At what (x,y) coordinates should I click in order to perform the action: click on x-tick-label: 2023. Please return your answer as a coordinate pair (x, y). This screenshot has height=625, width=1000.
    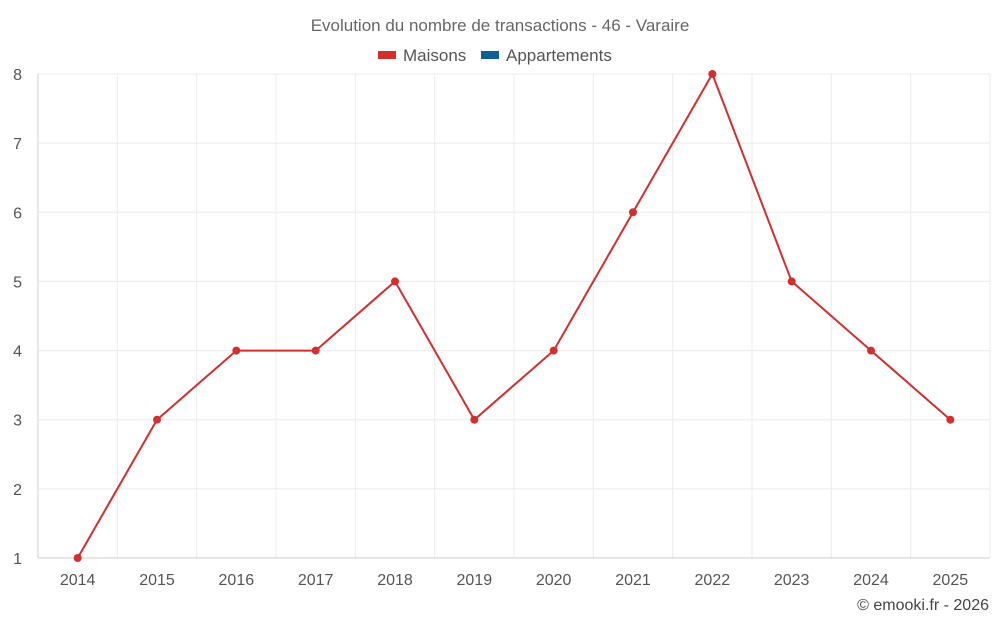
    Looking at the image, I should click on (792, 580).